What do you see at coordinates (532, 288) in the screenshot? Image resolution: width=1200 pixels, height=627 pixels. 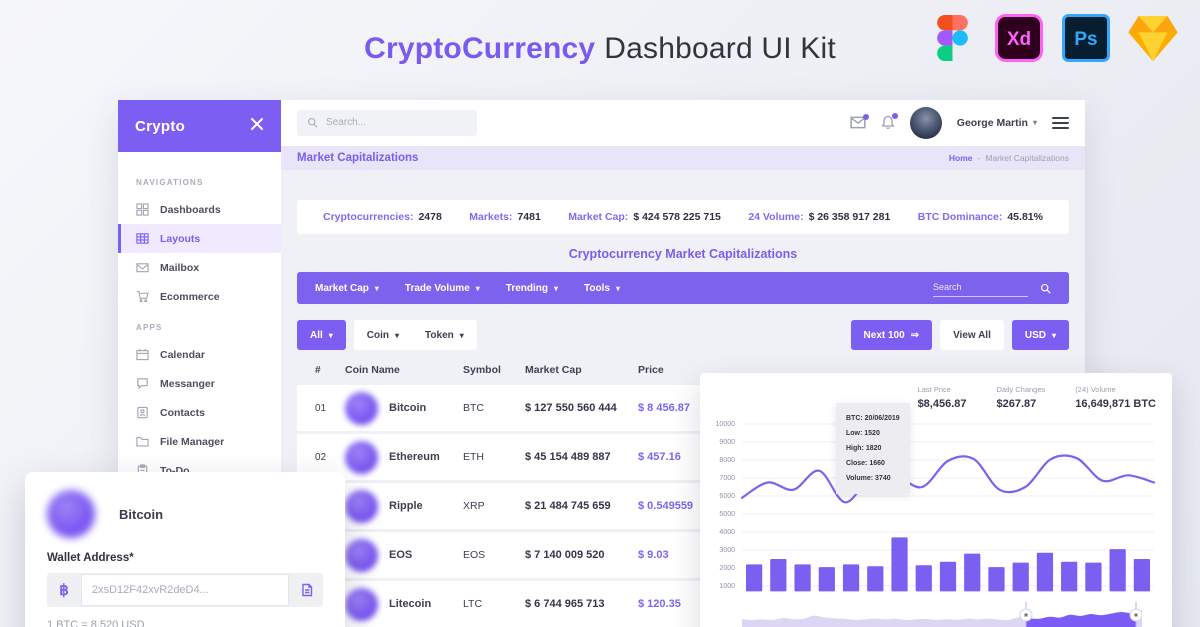 I see `menu-trending: Trending` at bounding box center [532, 288].